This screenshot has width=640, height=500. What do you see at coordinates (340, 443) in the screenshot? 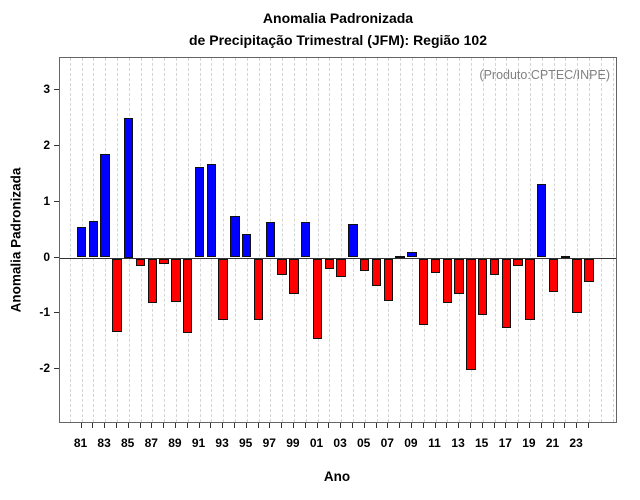
I see `x-tick-label: 03` at bounding box center [340, 443].